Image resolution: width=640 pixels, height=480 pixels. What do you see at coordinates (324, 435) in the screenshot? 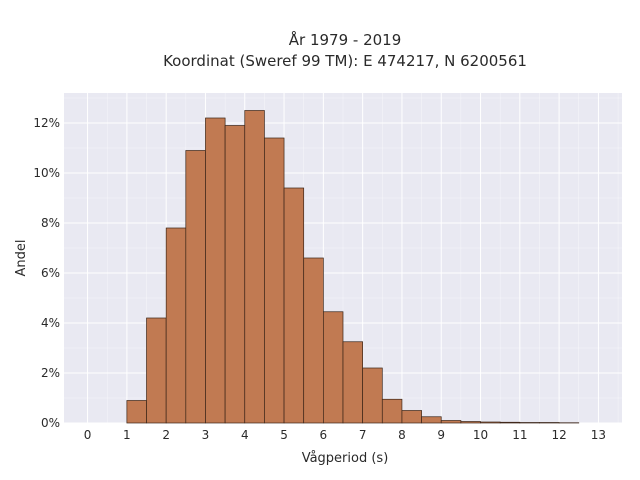
I see `x-tick-label: 6` at bounding box center [324, 435].